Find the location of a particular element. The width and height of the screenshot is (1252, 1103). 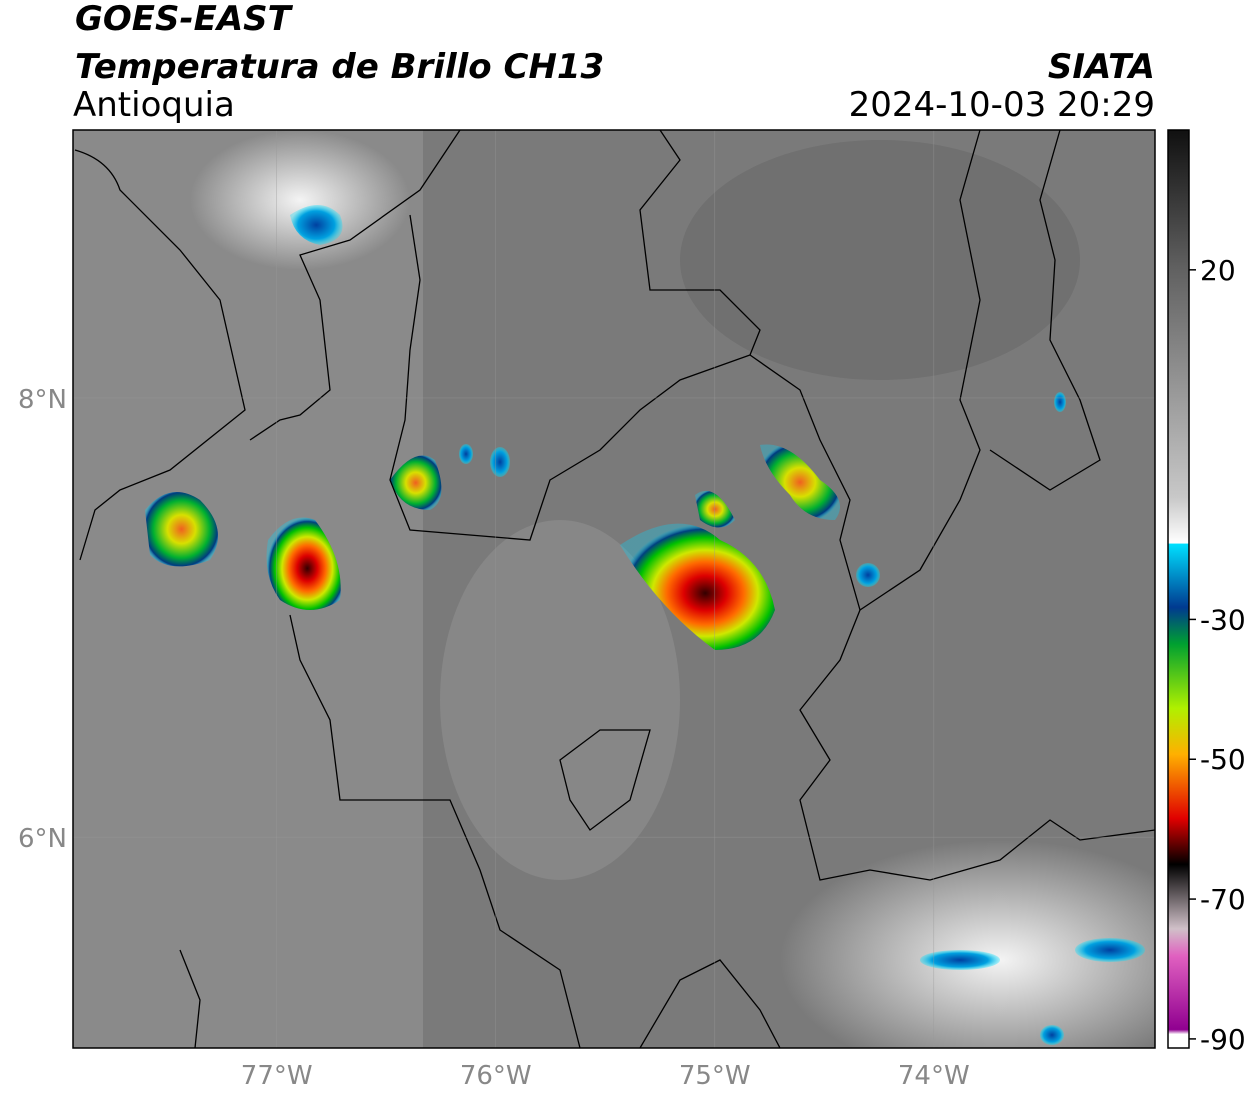

x-tick-label: 77°W is located at coordinates (277, 1076).